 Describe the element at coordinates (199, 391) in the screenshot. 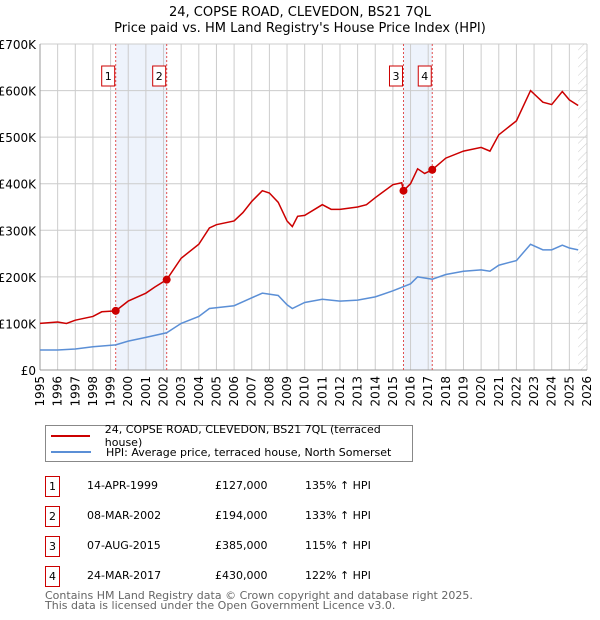

I see `x-tick-label: 2004` at that location.